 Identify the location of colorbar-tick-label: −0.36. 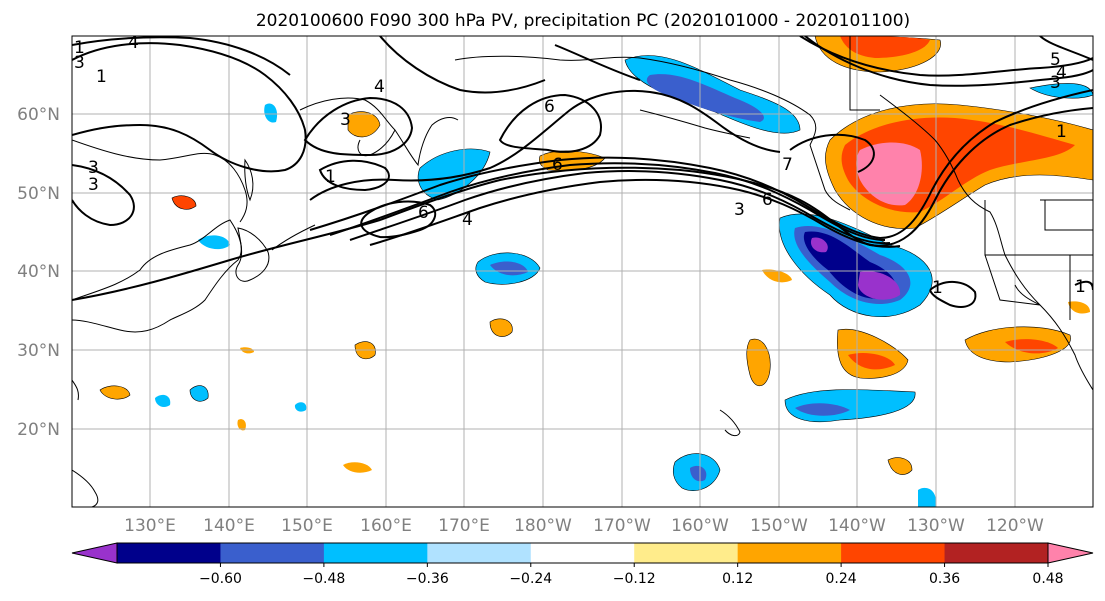
(427, 579).